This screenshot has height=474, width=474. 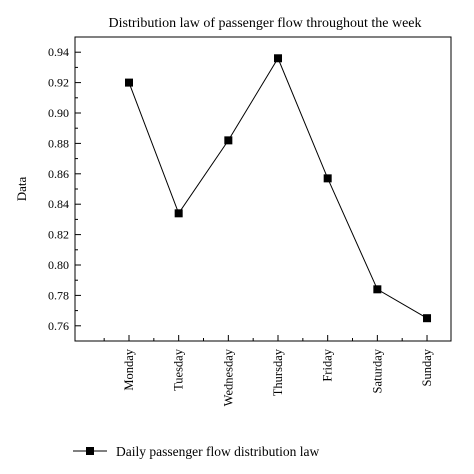 What do you see at coordinates (58, 326) in the screenshot?
I see `y-tick-label: 0.76` at bounding box center [58, 326].